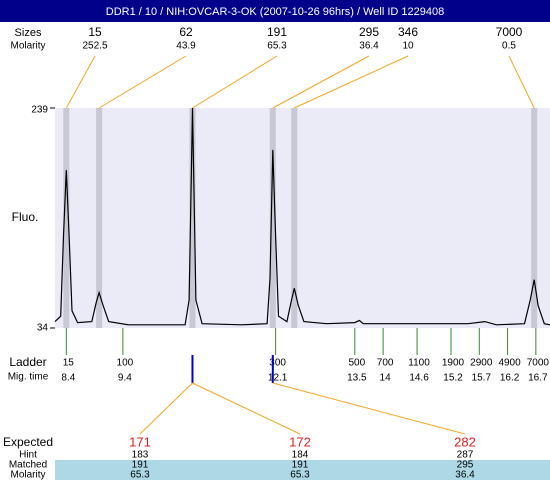 The image size is (550, 485). I want to click on row-label: Mig. time, so click(28, 377).